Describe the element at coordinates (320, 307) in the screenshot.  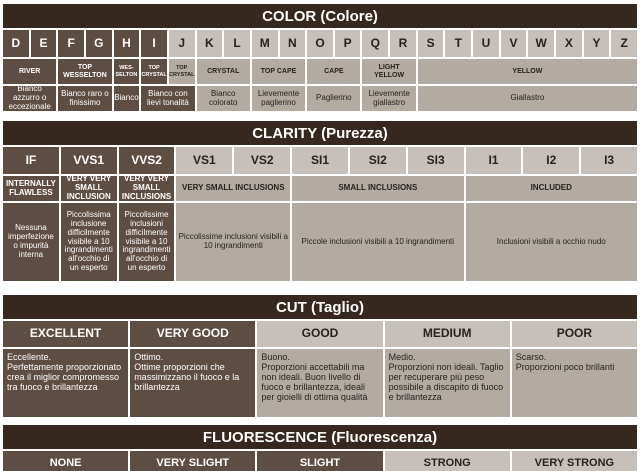
I see `cut-section-title: CUT (Taglio)` at that location.